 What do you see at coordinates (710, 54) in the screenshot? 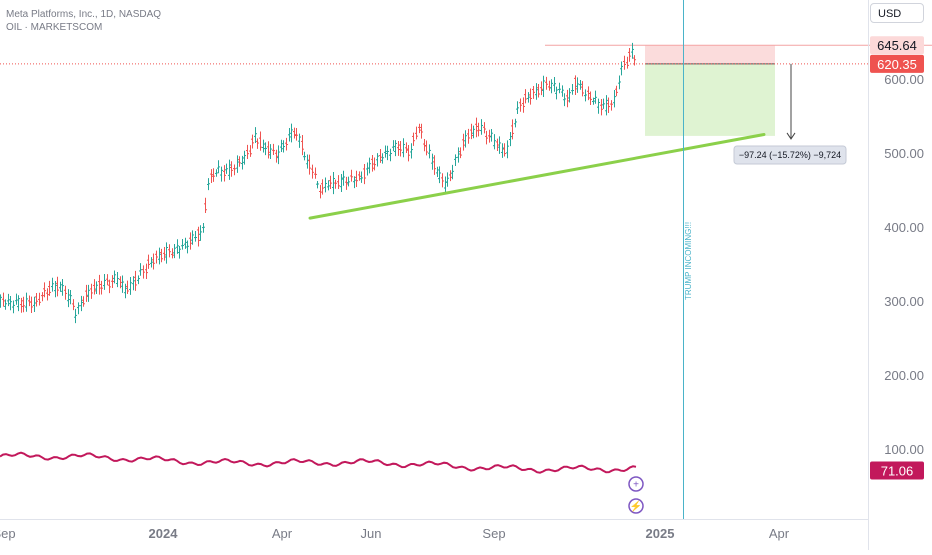
I see `stop-zone` at bounding box center [710, 54].